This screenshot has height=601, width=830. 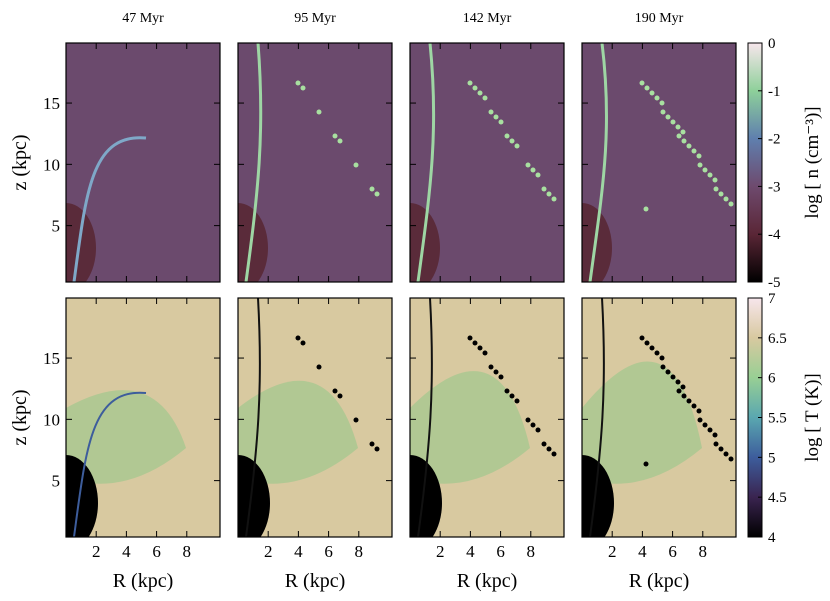 What do you see at coordinates (143, 18) in the screenshot?
I see `panel-title: 47 Myr` at bounding box center [143, 18].